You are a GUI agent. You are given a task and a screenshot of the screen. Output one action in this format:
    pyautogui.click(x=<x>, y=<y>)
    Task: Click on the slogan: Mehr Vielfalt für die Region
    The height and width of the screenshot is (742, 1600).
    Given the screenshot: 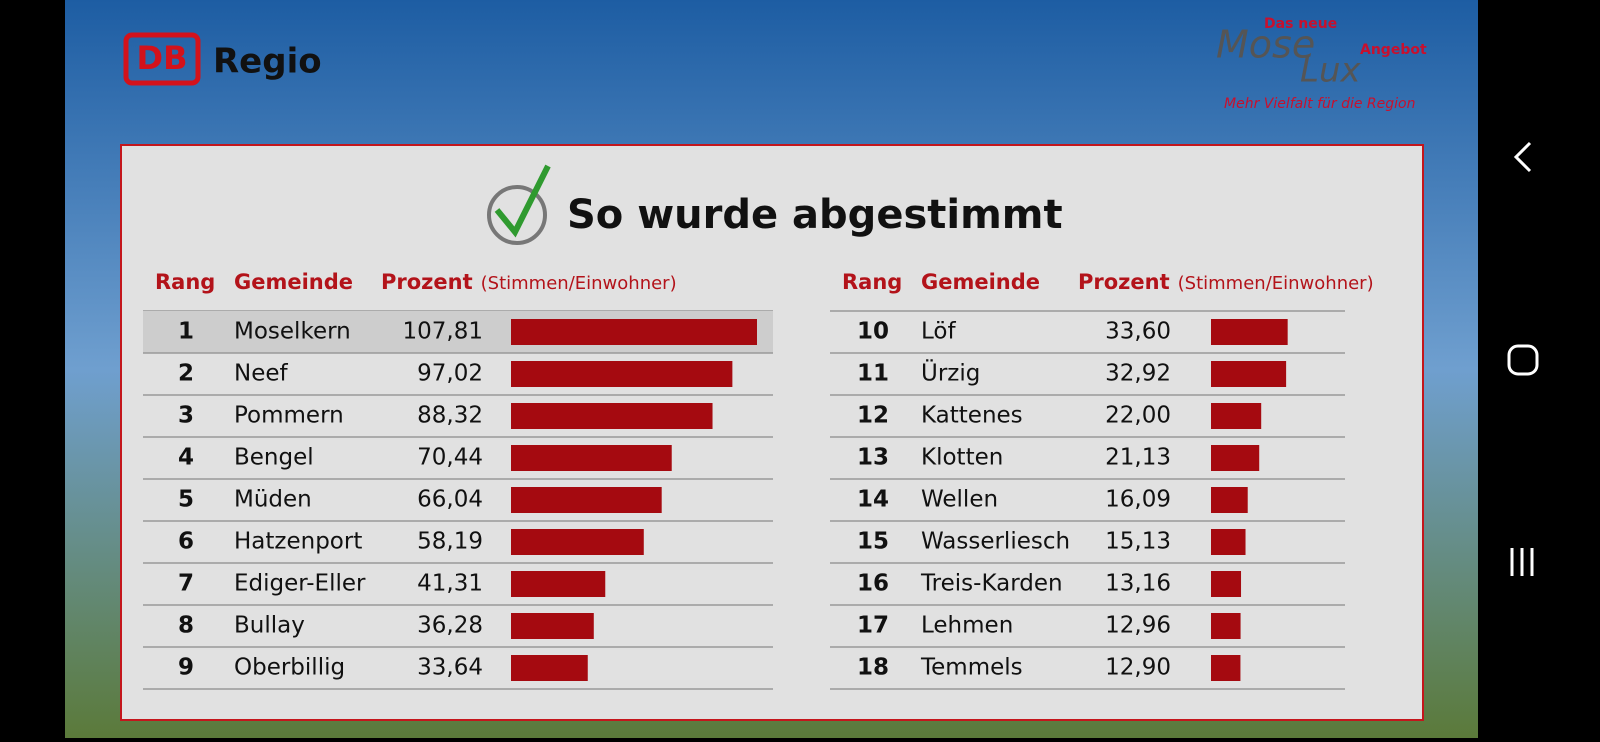 What is the action you would take?
    pyautogui.click(x=1319, y=104)
    